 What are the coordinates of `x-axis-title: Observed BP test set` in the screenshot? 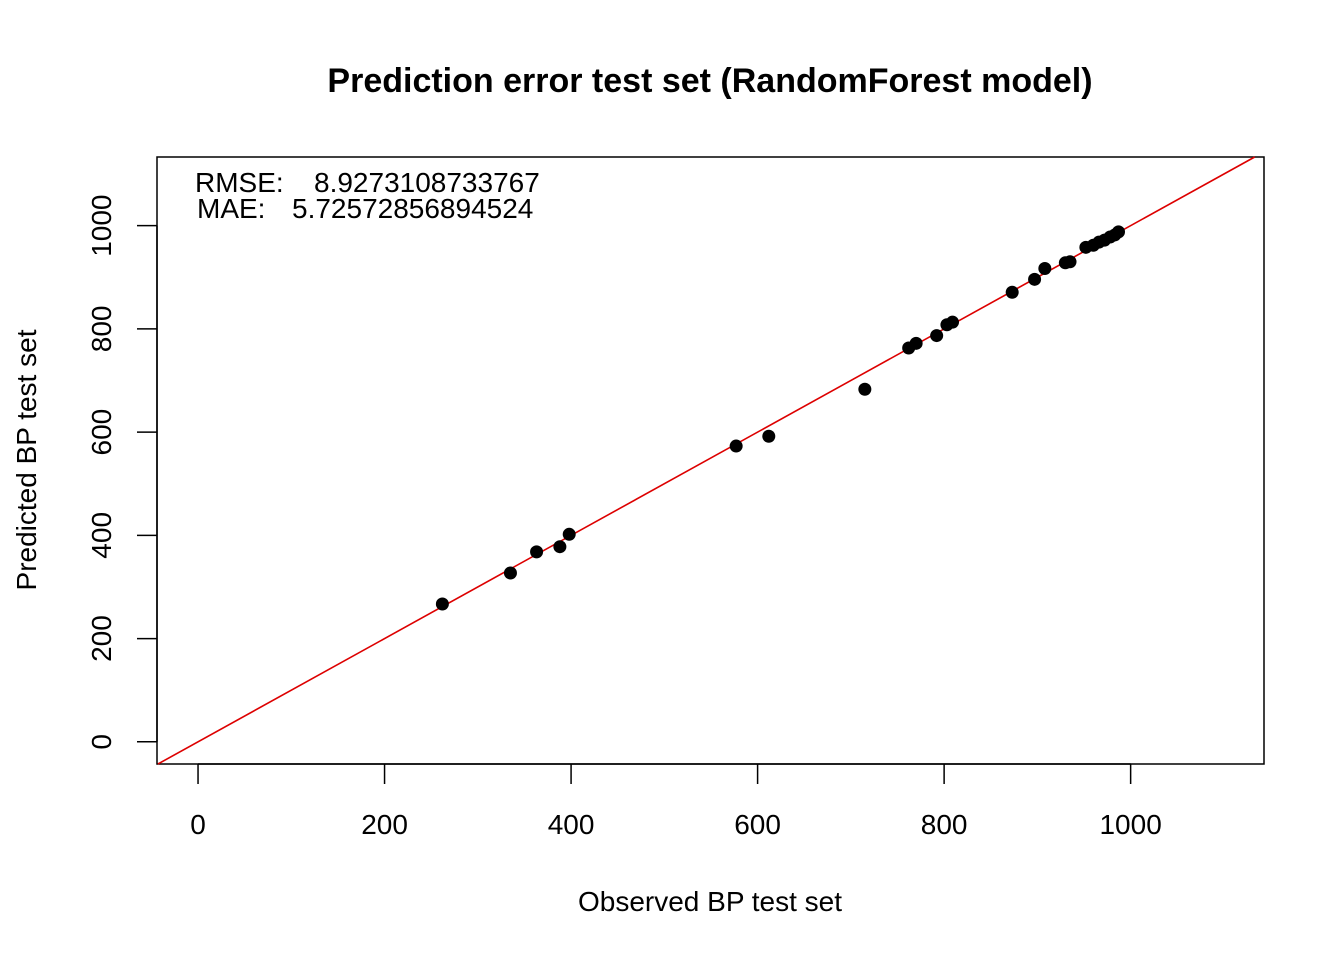 It's located at (710, 901).